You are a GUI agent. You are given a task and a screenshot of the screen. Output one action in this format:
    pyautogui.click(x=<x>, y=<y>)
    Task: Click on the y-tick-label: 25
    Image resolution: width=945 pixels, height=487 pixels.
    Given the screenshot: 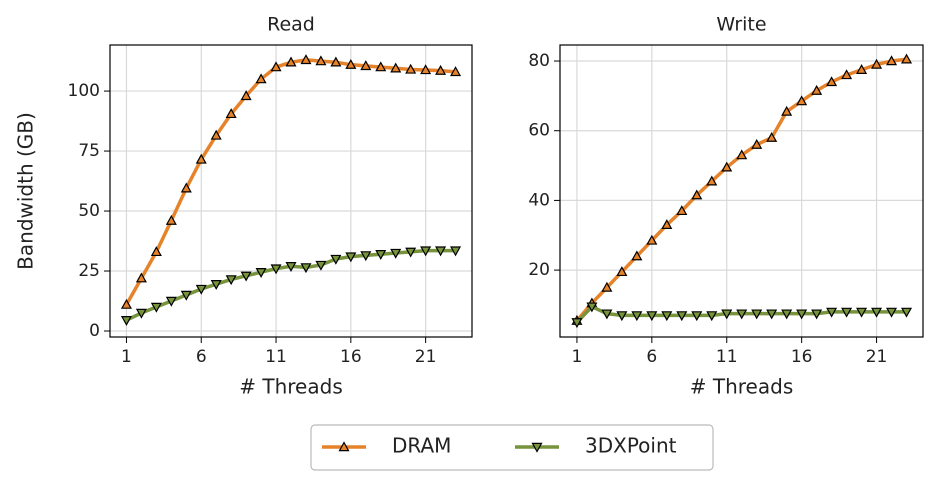 What is the action you would take?
    pyautogui.click(x=89, y=271)
    